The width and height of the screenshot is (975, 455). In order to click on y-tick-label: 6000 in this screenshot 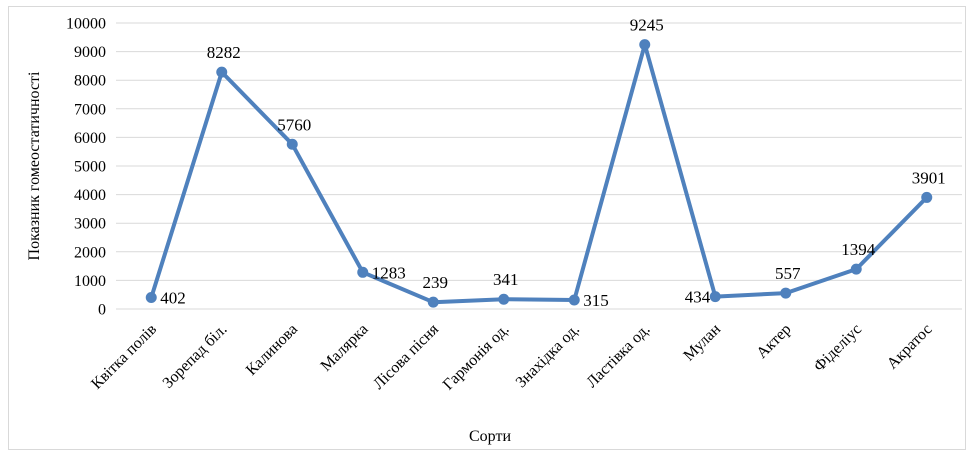, I will do `click(90, 138)`.